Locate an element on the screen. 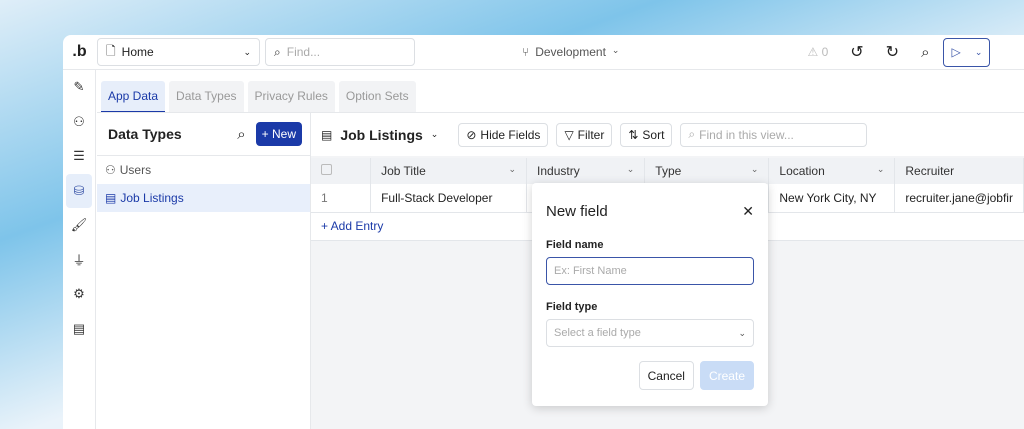  warning-icon: ⚠ is located at coordinates (813, 52).